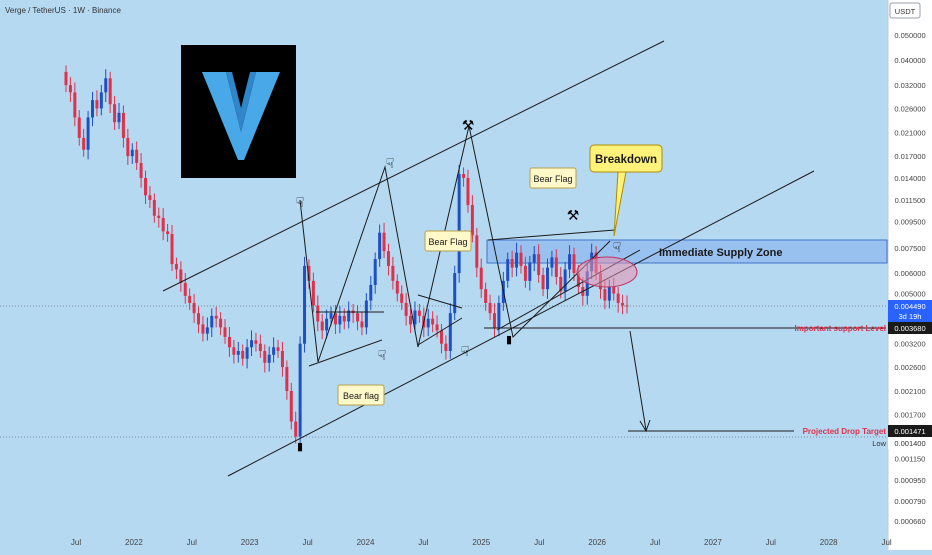  What do you see at coordinates (910, 459) in the screenshot?
I see `y-tick-label: 0.001150` at bounding box center [910, 459].